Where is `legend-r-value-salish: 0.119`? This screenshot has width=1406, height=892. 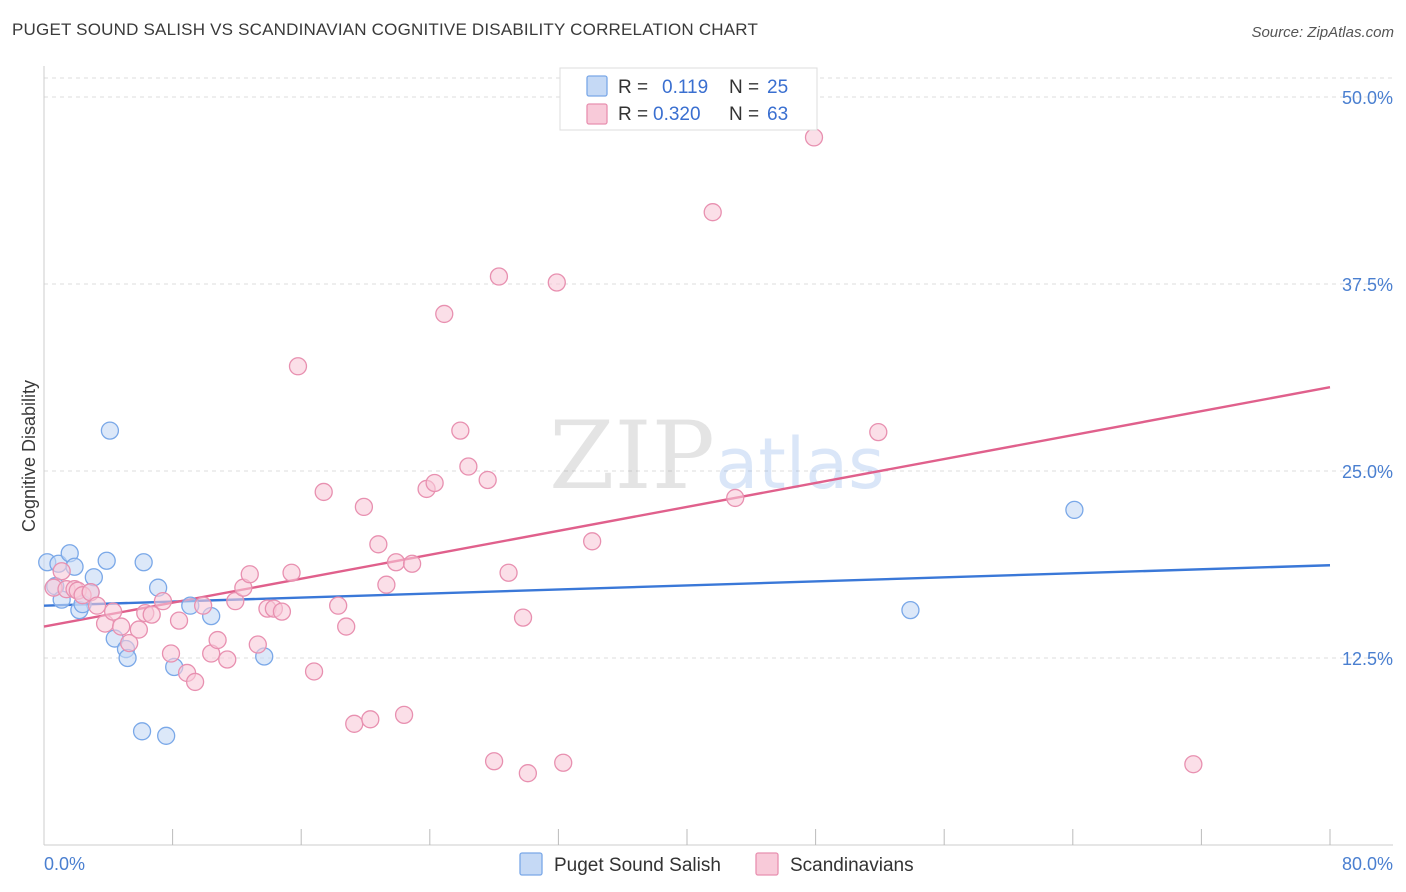 legend-r-value-salish: 0.119 is located at coordinates (685, 87).